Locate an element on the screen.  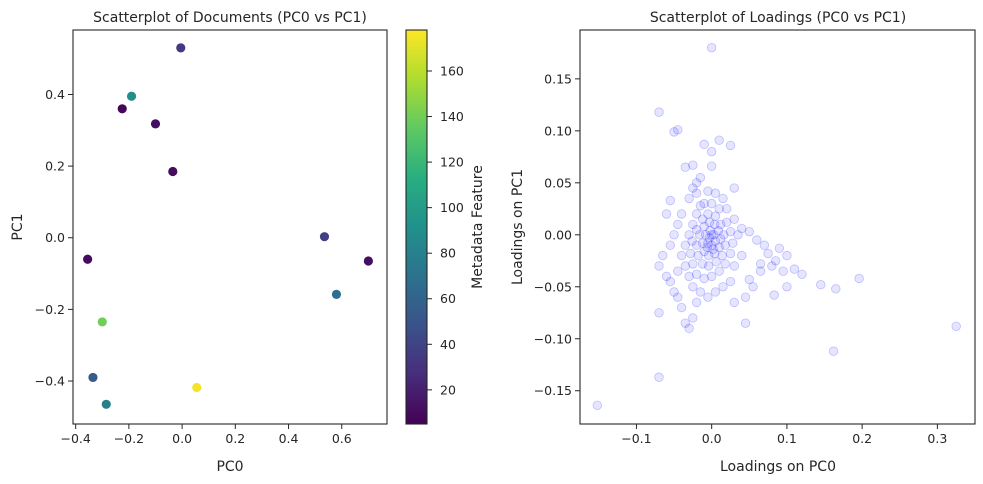
colorbar-tick-label: 140 is located at coordinates (452, 116).